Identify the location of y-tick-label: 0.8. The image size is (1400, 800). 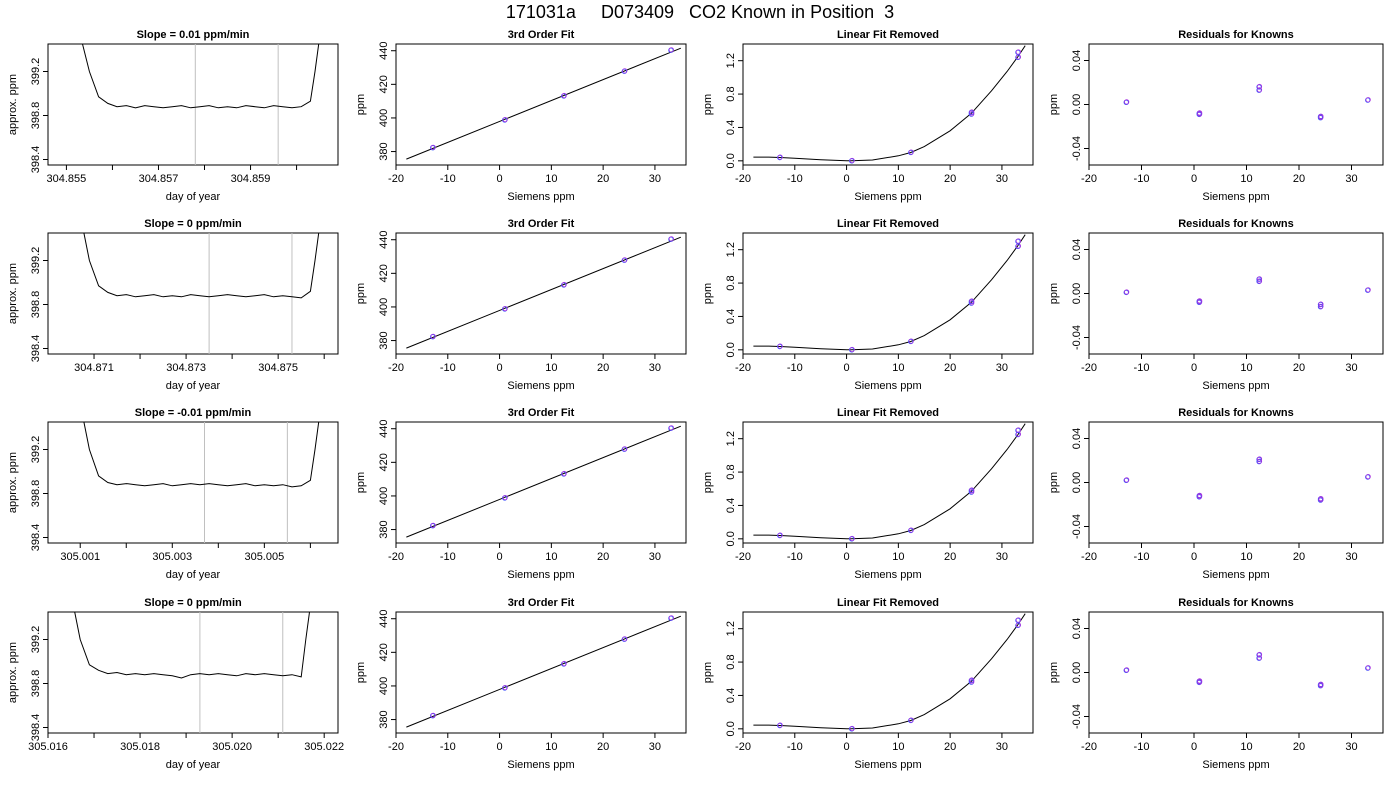
(731, 471).